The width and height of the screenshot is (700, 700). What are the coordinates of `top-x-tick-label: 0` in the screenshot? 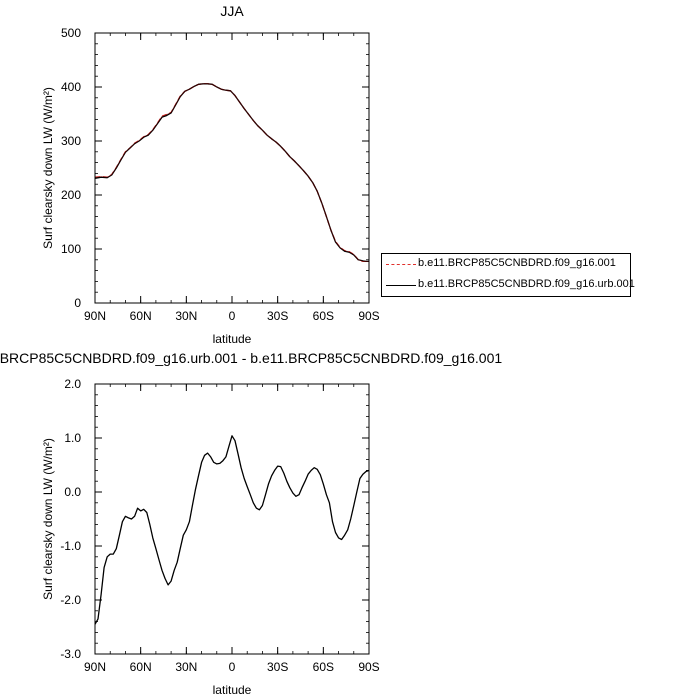 It's located at (232, 316).